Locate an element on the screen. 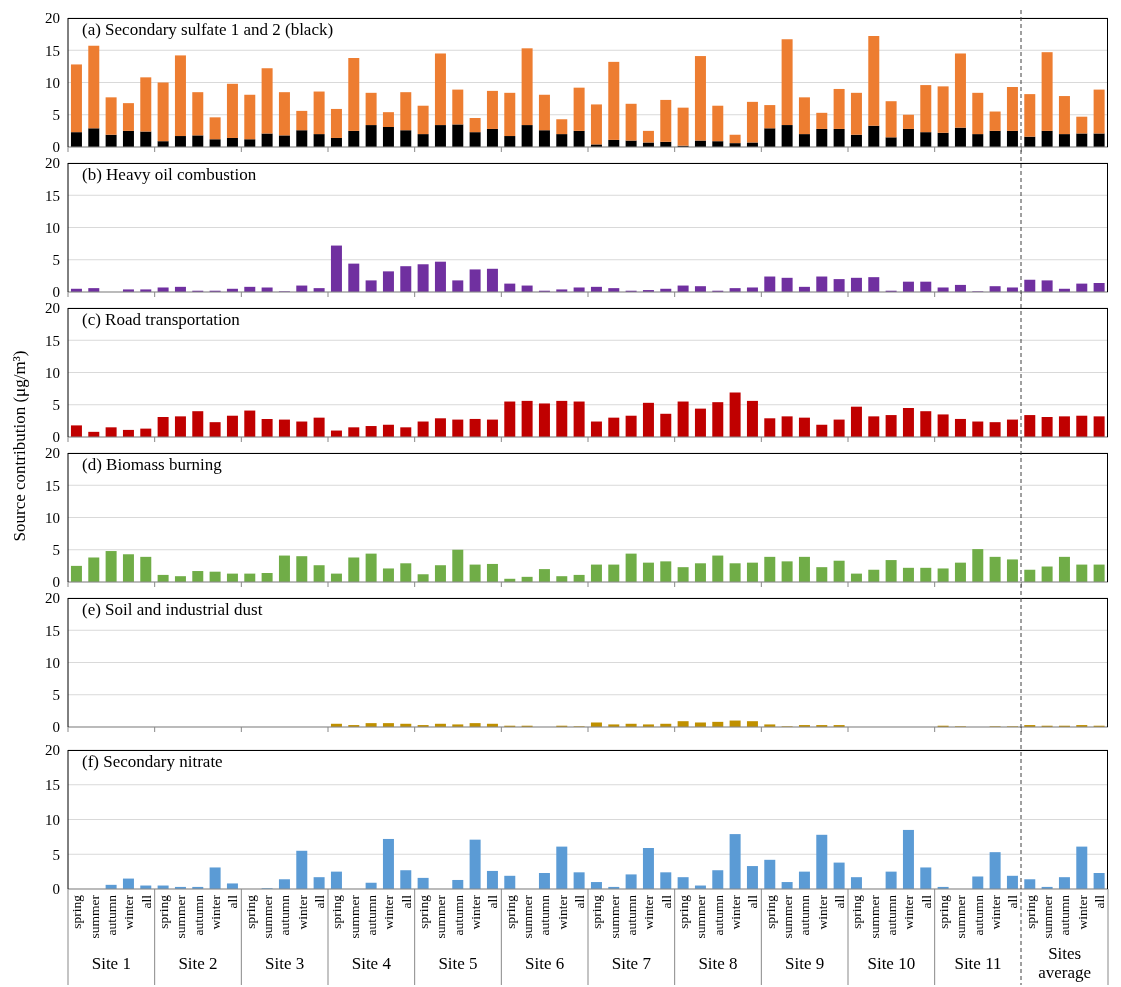 This screenshot has width=1121, height=987. text: Site 5 is located at coordinates (458, 963).